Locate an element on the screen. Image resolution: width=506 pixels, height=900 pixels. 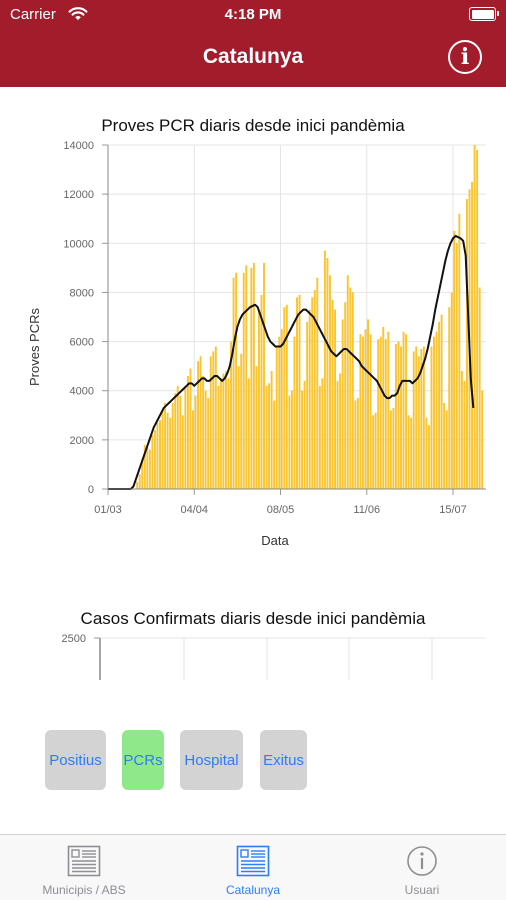
y-tick-label: 6000 is located at coordinates (82, 343).